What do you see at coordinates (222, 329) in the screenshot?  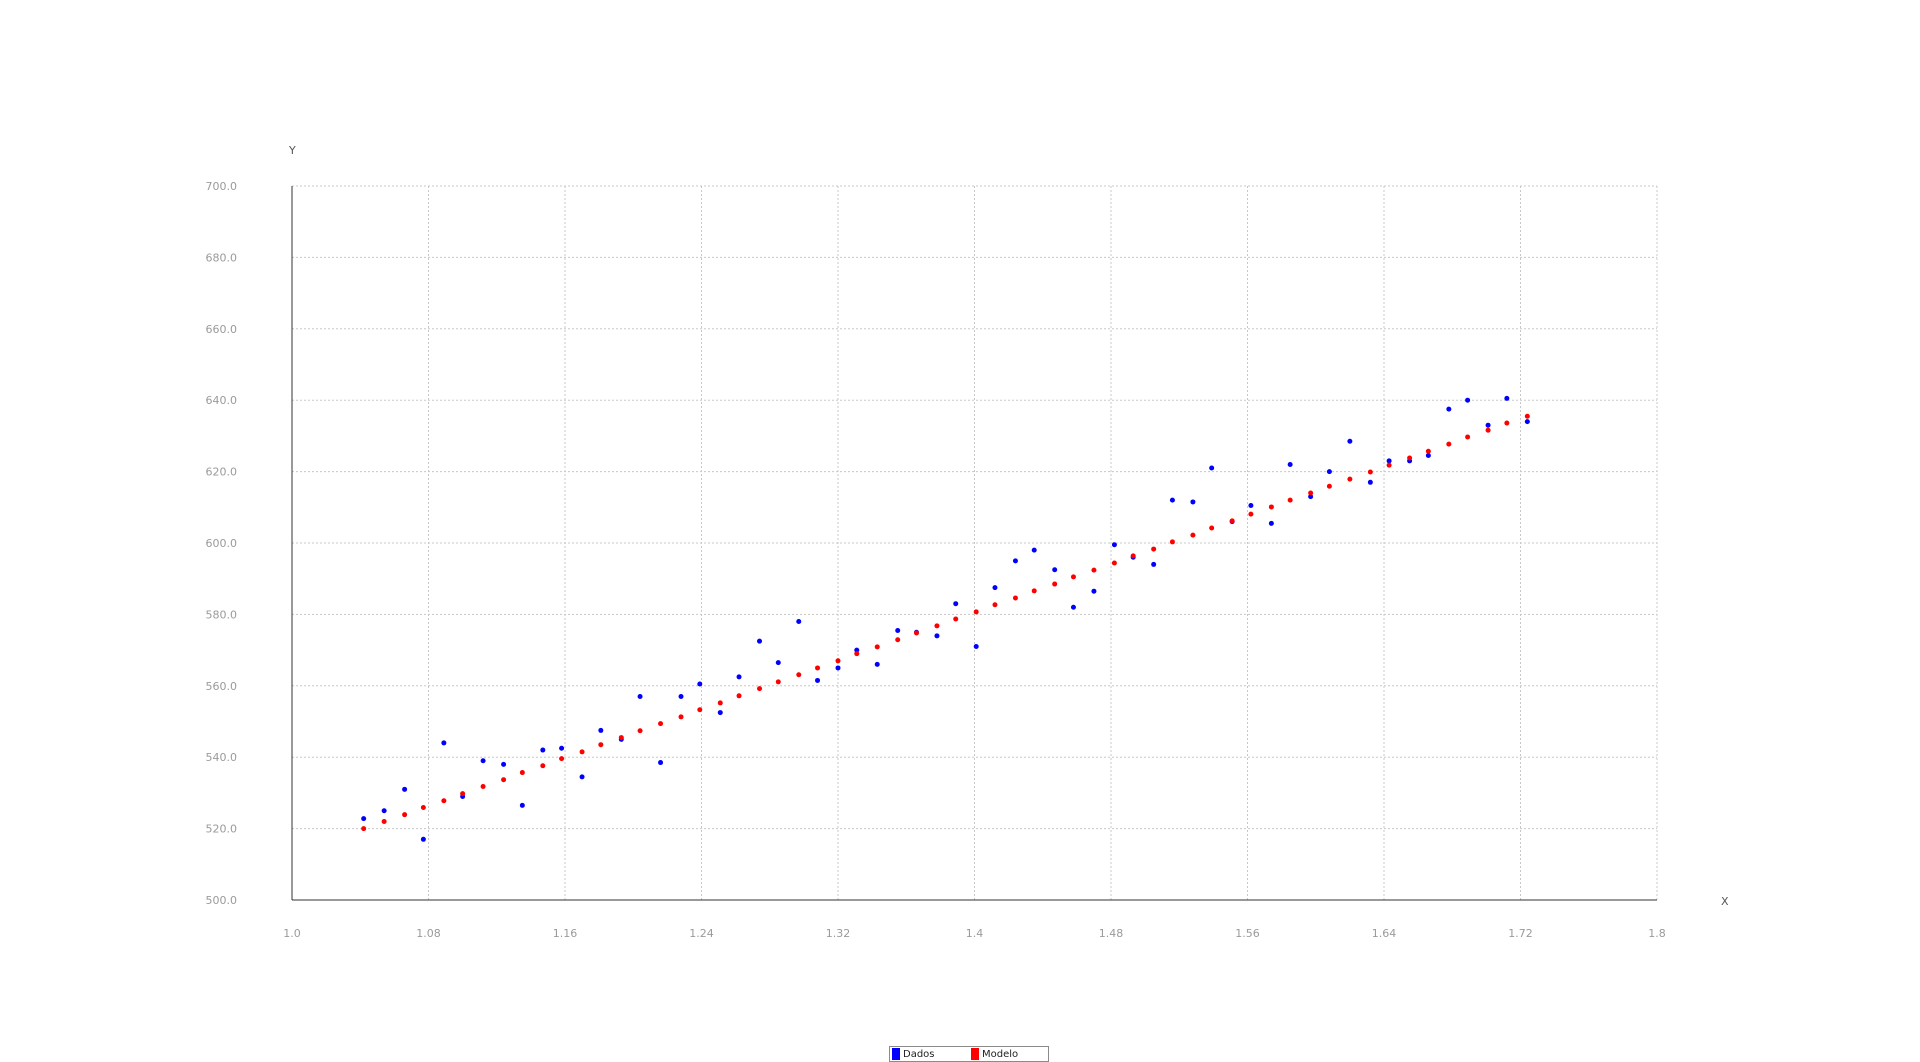 I see `y-tick-label: 660.0` at bounding box center [222, 329].